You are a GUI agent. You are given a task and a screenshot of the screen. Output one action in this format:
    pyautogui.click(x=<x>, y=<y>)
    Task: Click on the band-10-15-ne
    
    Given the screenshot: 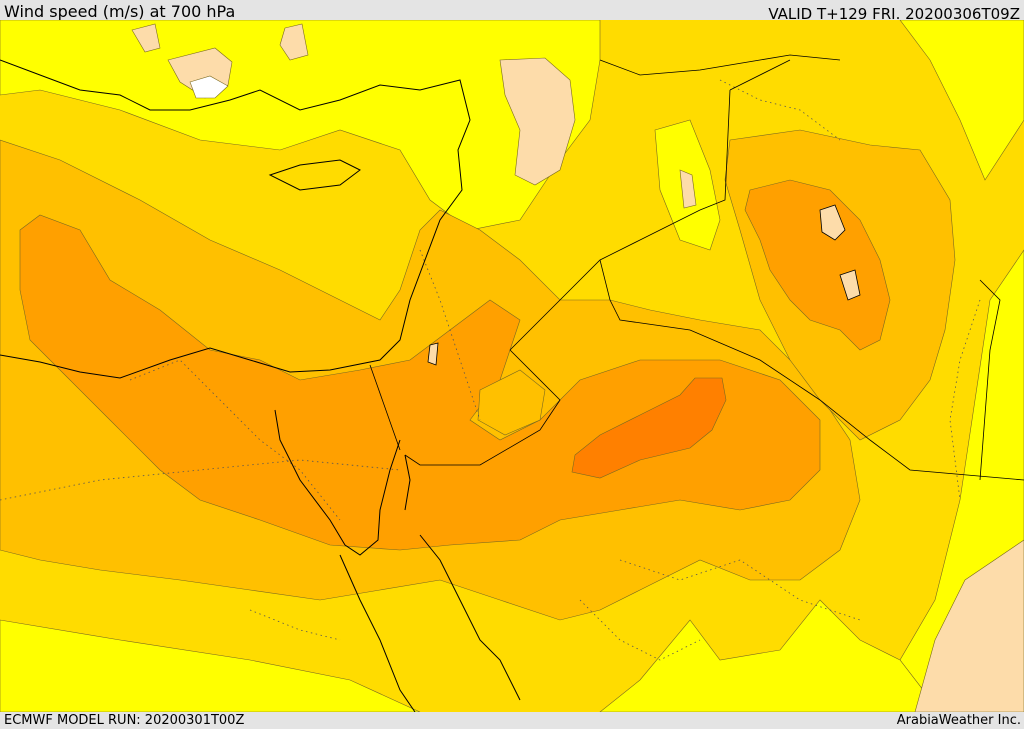 What is the action you would take?
    pyautogui.click(x=961, y=100)
    